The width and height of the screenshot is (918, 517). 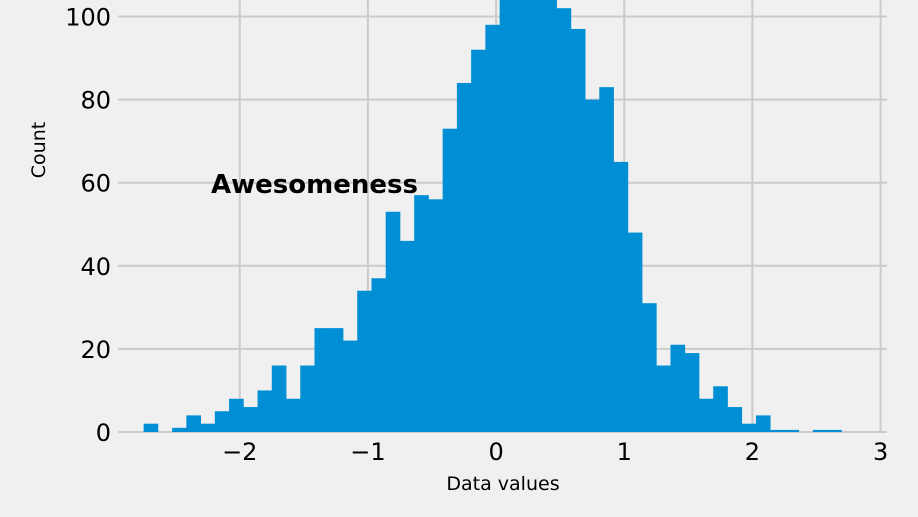 I want to click on annotation-text: Awesomeness, so click(x=314, y=185).